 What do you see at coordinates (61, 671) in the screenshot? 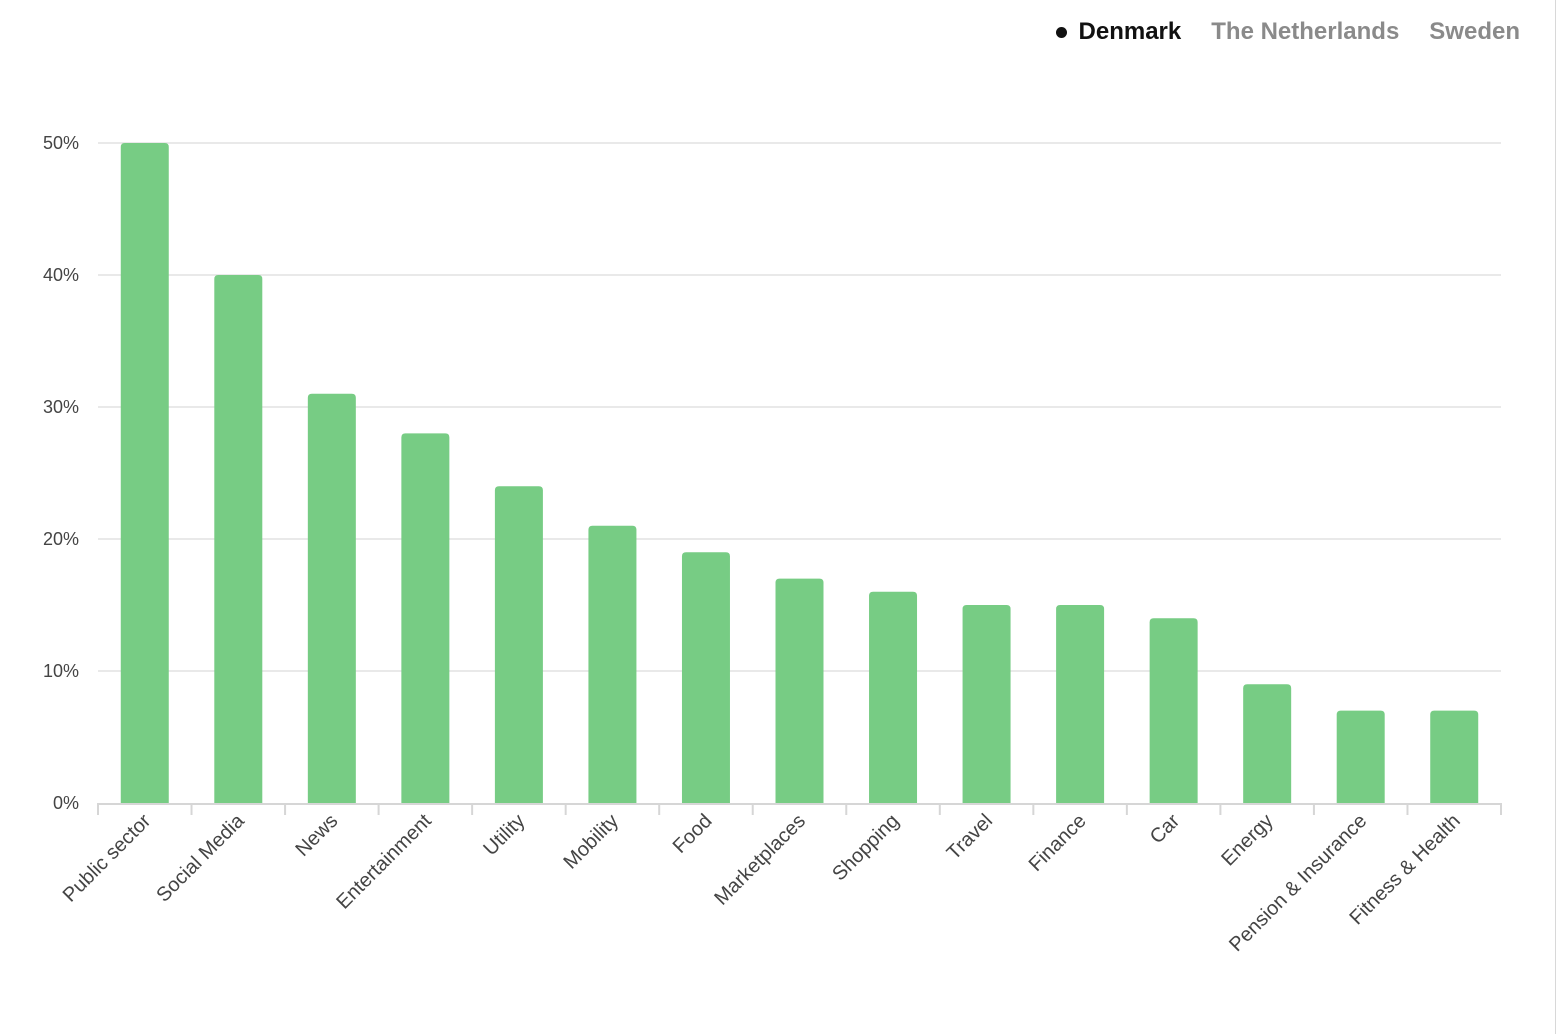
I see `y-tick-label: 10%` at bounding box center [61, 671].